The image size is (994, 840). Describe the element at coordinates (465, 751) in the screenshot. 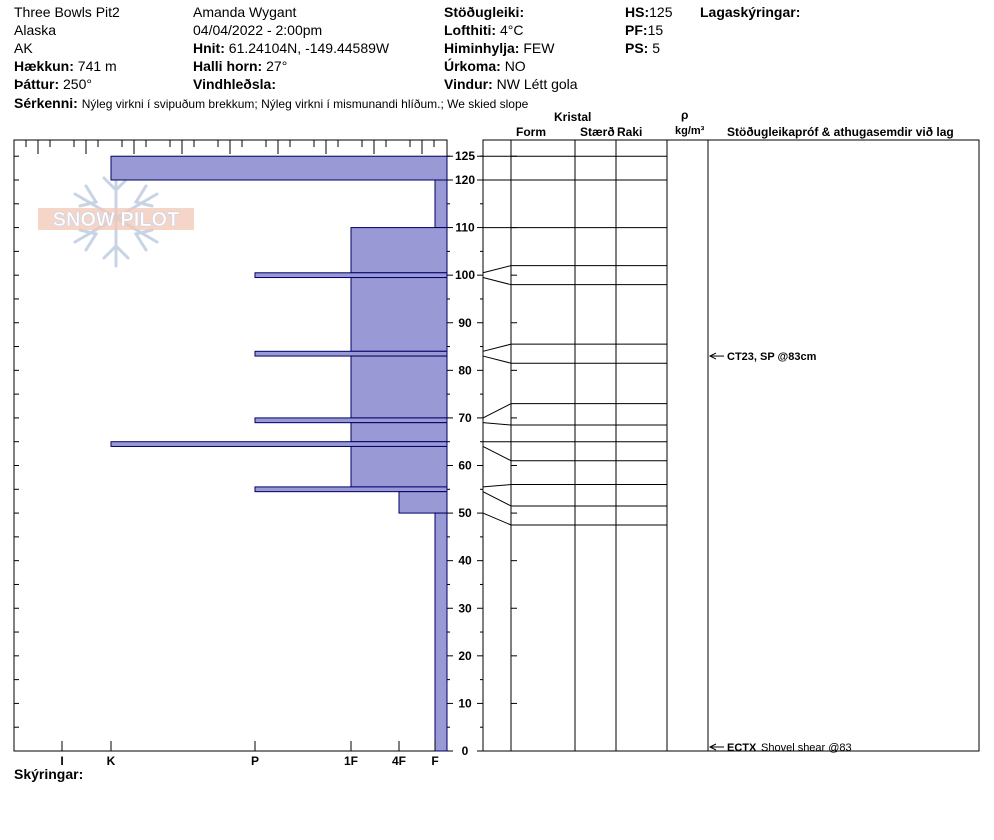

I see `depth-tick-label: 0` at that location.